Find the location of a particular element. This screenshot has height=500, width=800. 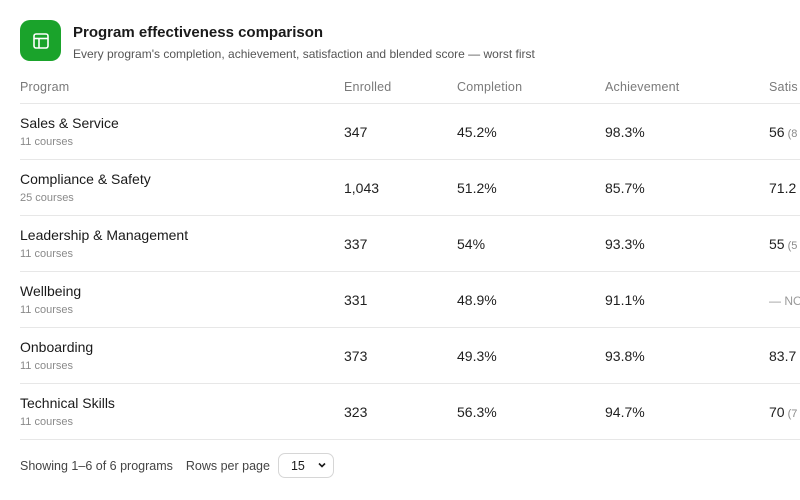

satisfaction-value: — NO is located at coordinates (784, 301).